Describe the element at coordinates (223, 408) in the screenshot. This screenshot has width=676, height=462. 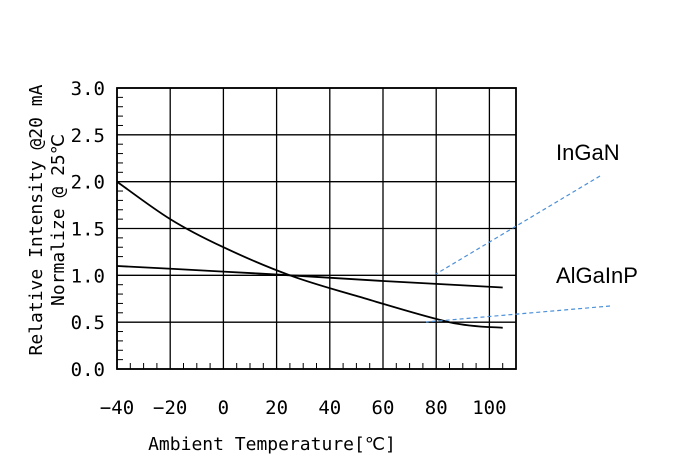
I see `x-tick-label: 0` at that location.